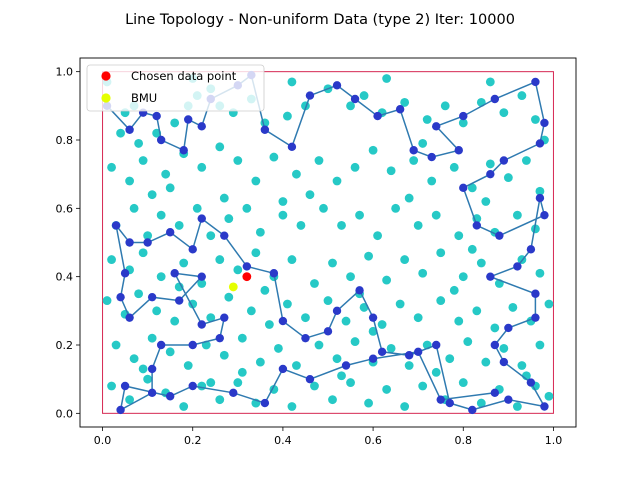 The image size is (640, 484). Describe the element at coordinates (283, 440) in the screenshot. I see `x-tick-label: 0.4` at that location.